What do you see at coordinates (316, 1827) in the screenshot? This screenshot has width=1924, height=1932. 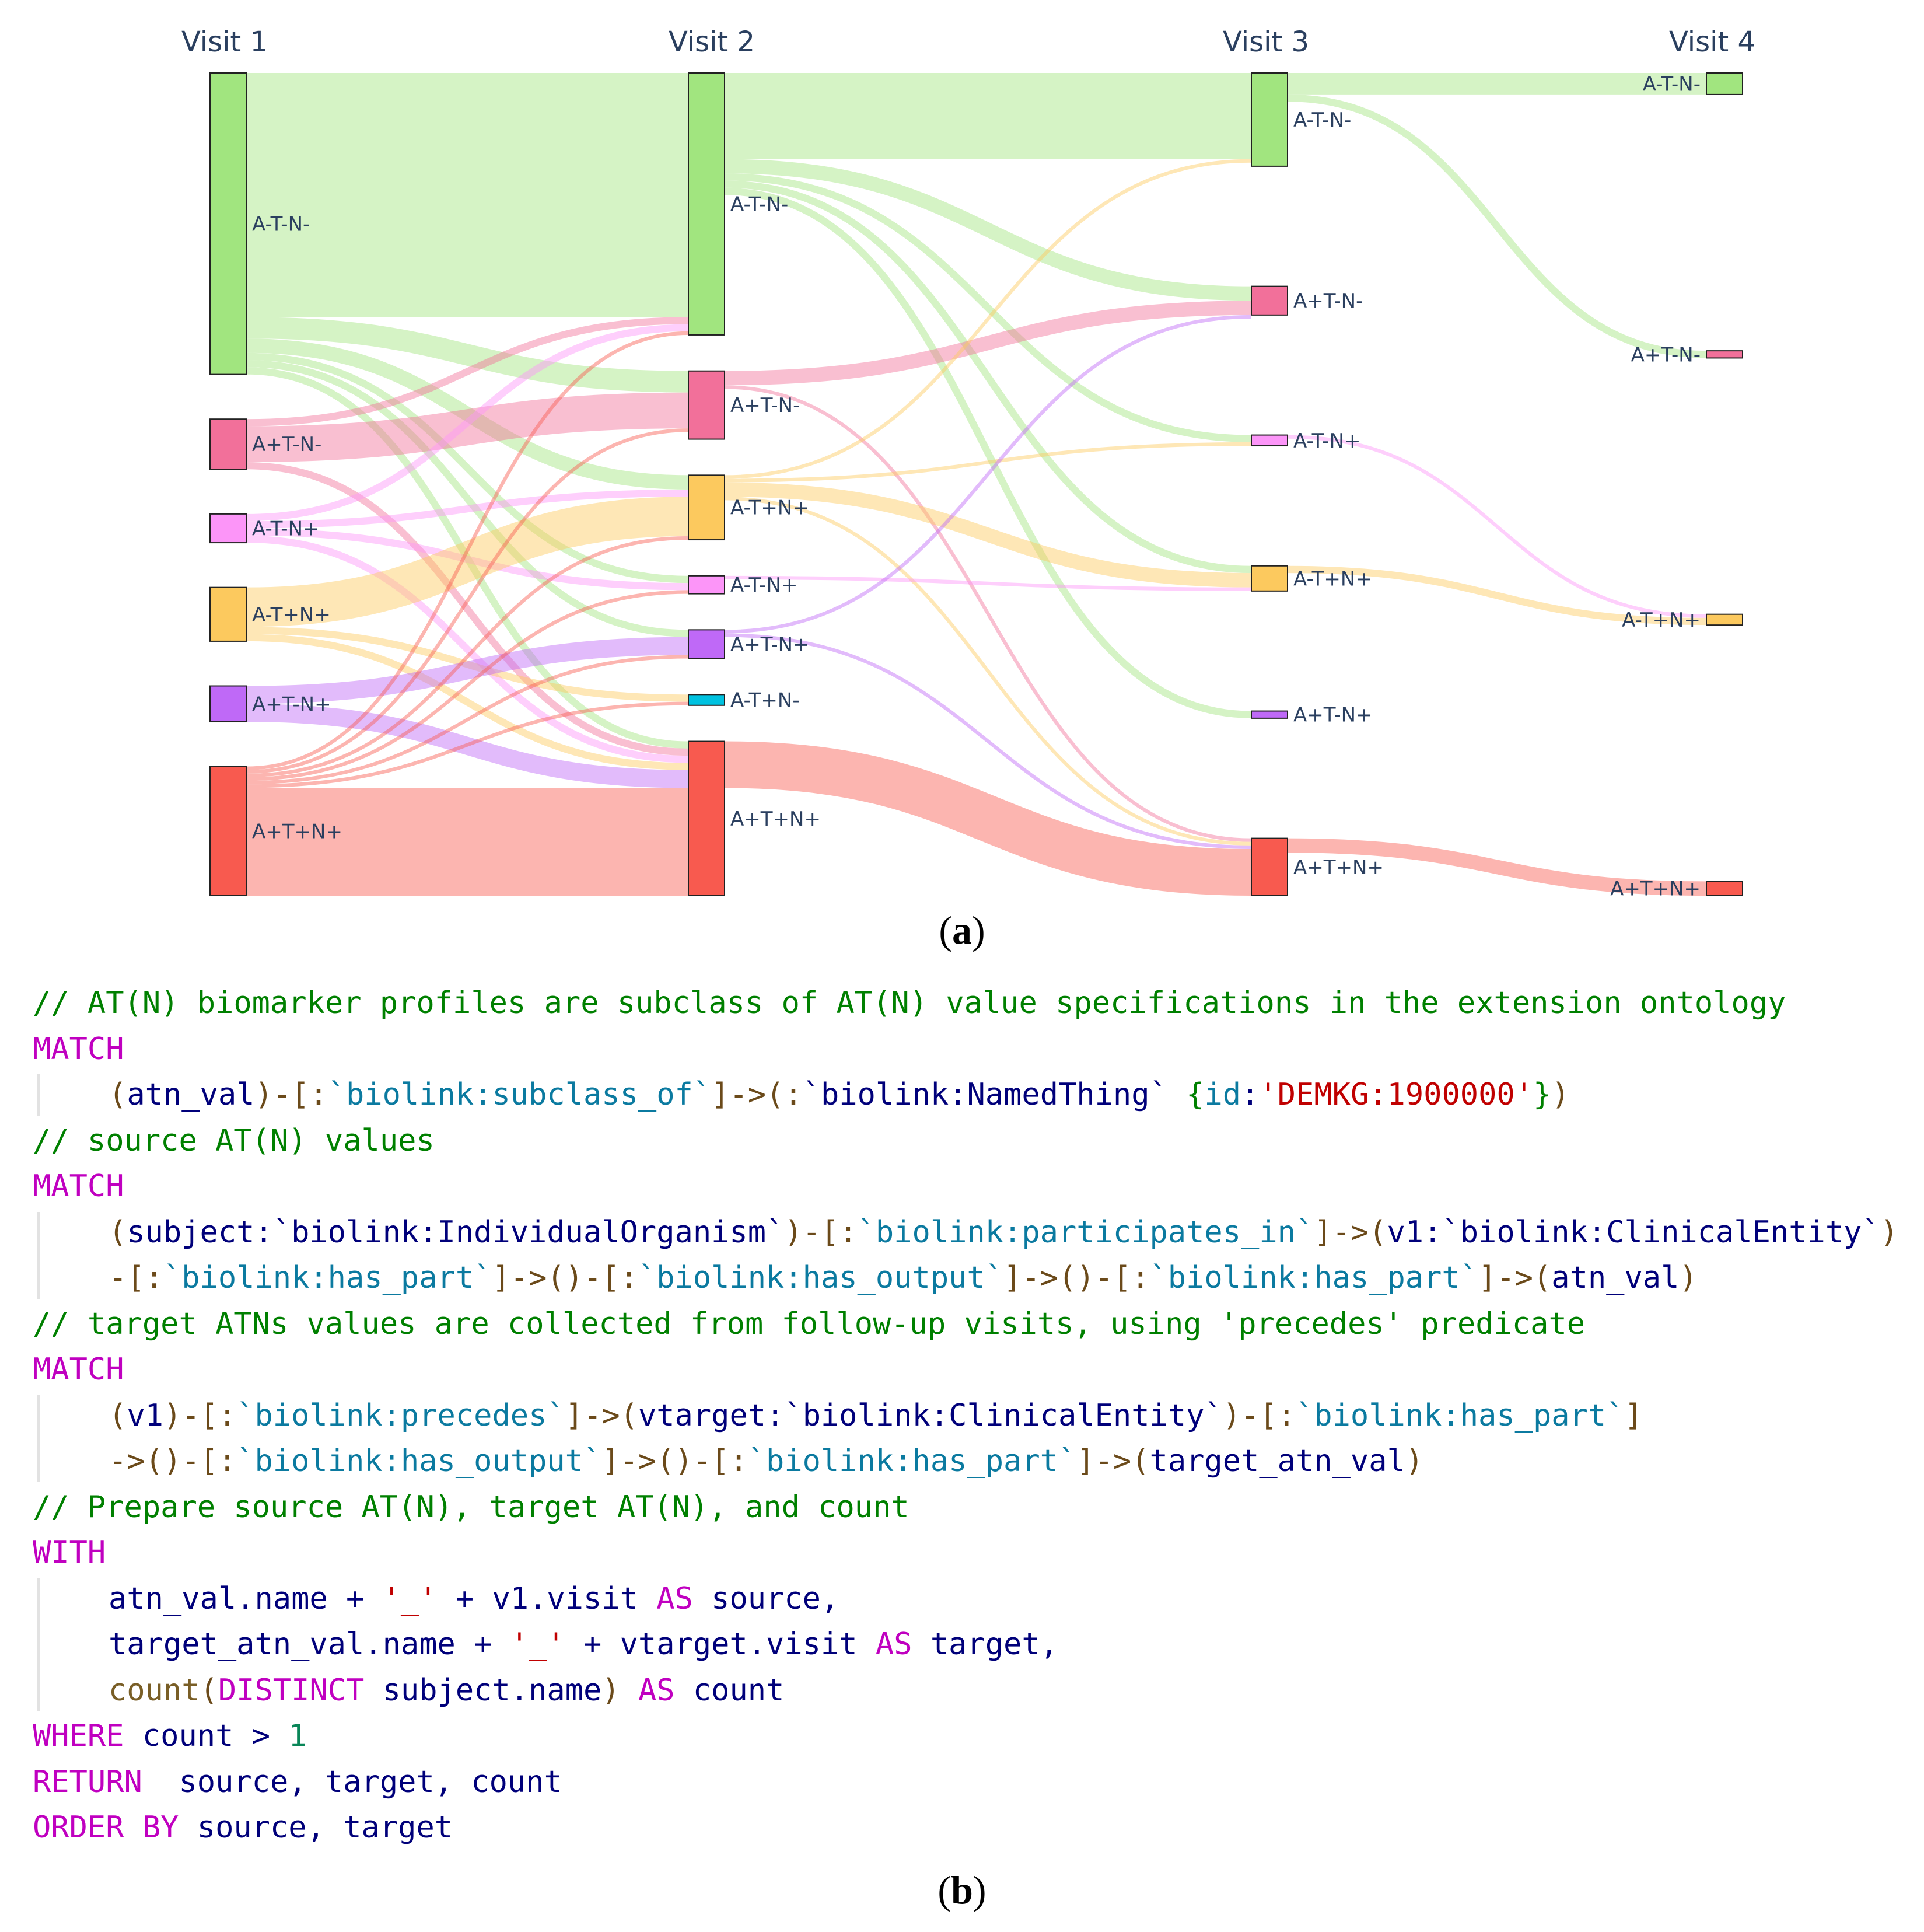 I see `code-token: source, target` at bounding box center [316, 1827].